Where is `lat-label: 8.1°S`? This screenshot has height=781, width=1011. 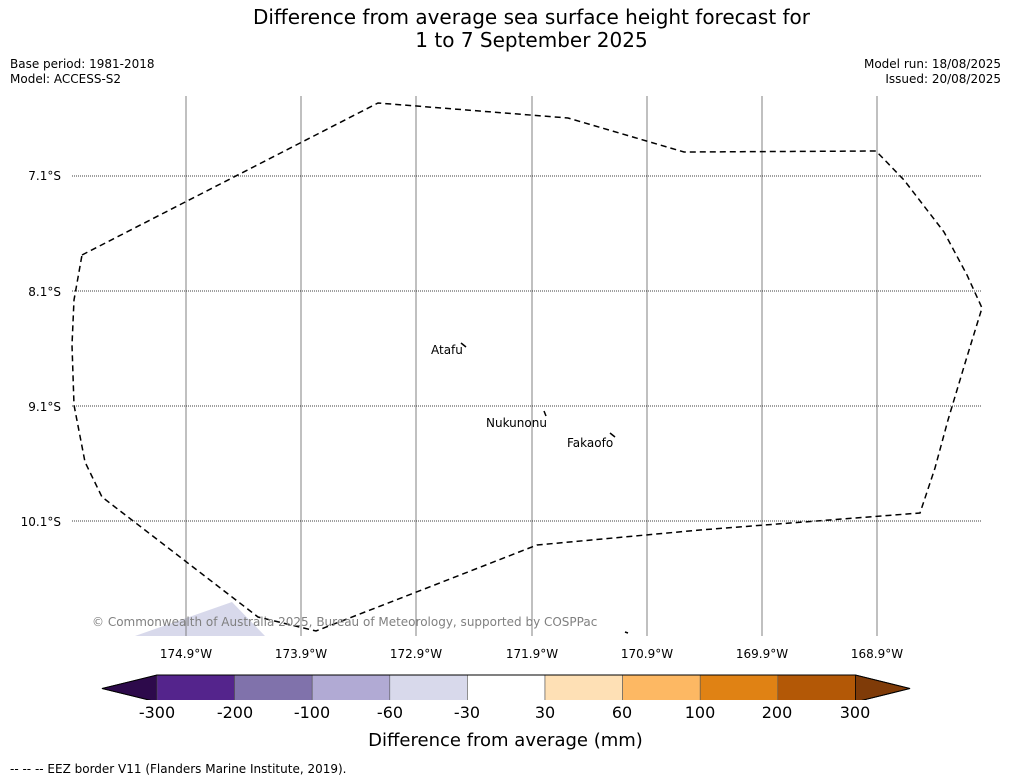 lat-label: 8.1°S is located at coordinates (44, 292).